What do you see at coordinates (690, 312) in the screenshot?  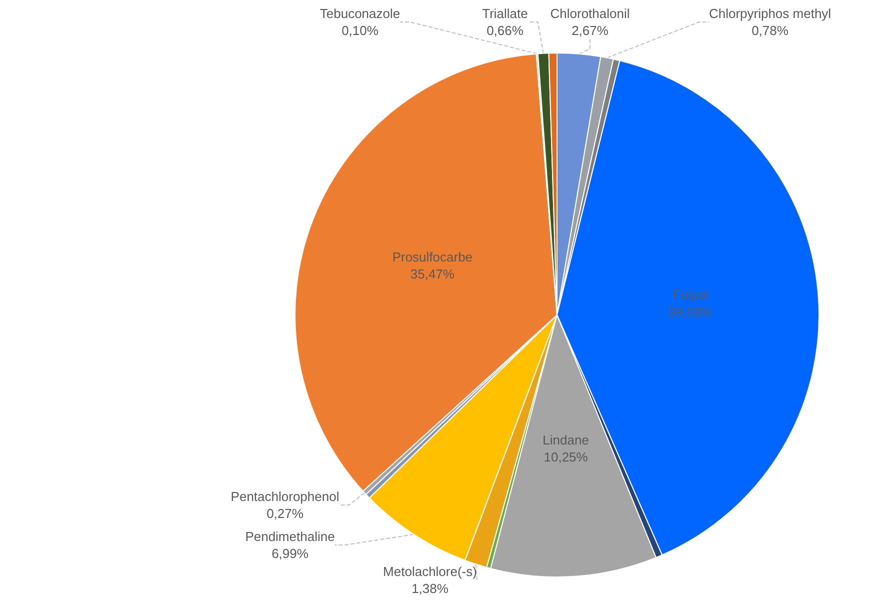 I see `data-label: 39,58%` at bounding box center [690, 312].